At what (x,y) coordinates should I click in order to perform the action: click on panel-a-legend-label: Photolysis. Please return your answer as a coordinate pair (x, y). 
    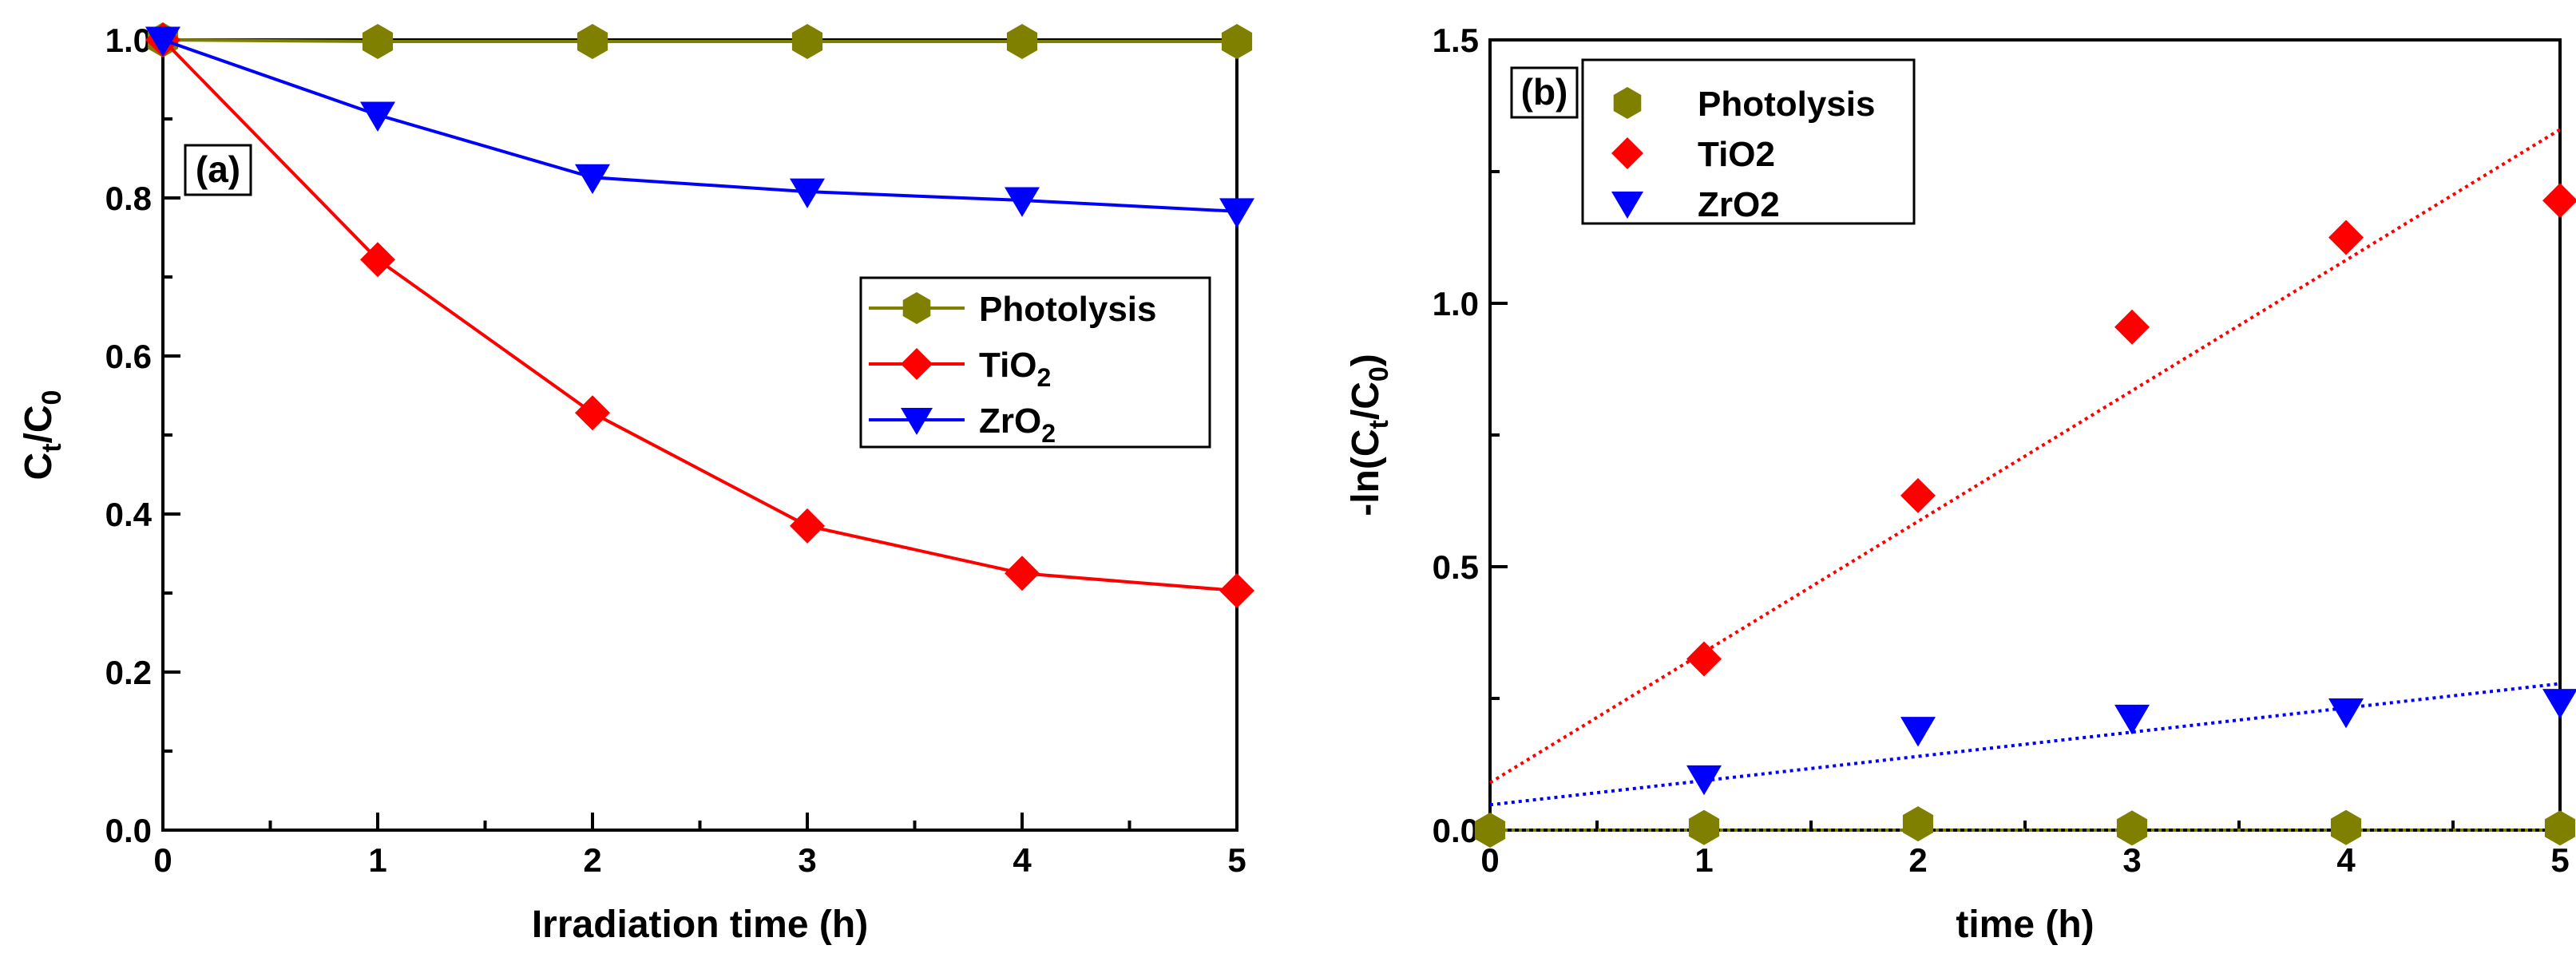
    Looking at the image, I should click on (1068, 310).